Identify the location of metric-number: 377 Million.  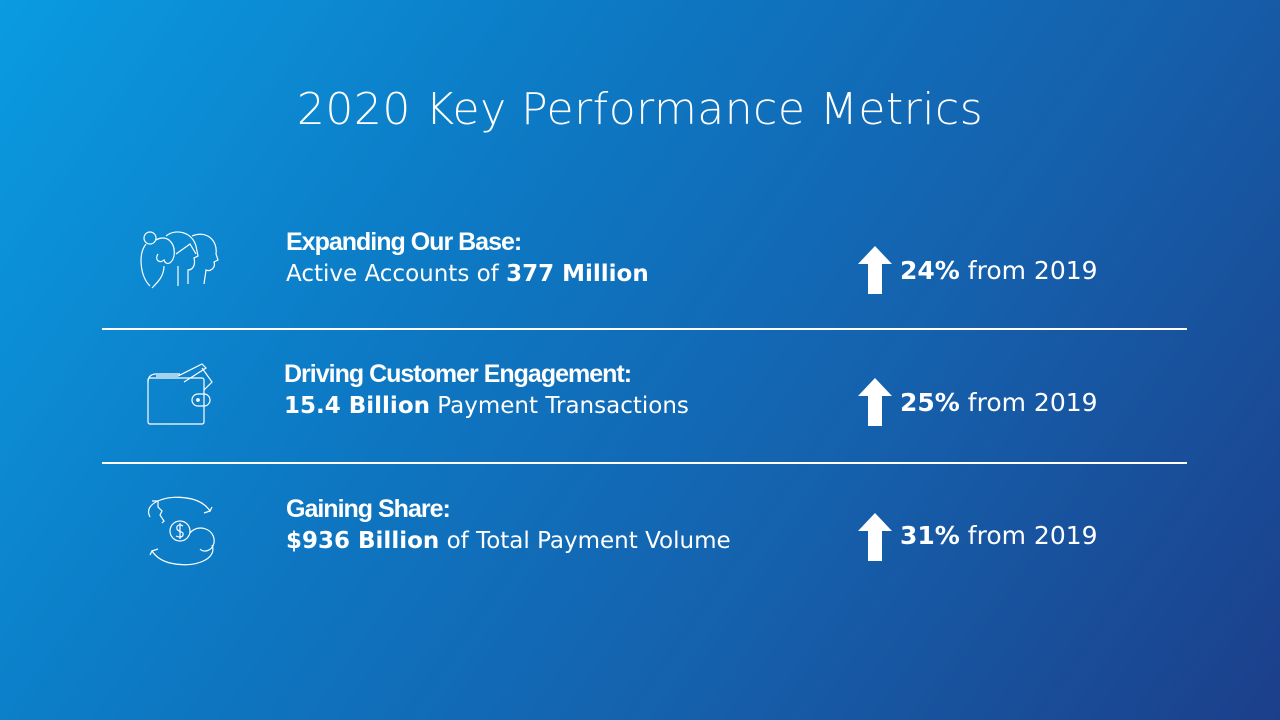
(577, 274).